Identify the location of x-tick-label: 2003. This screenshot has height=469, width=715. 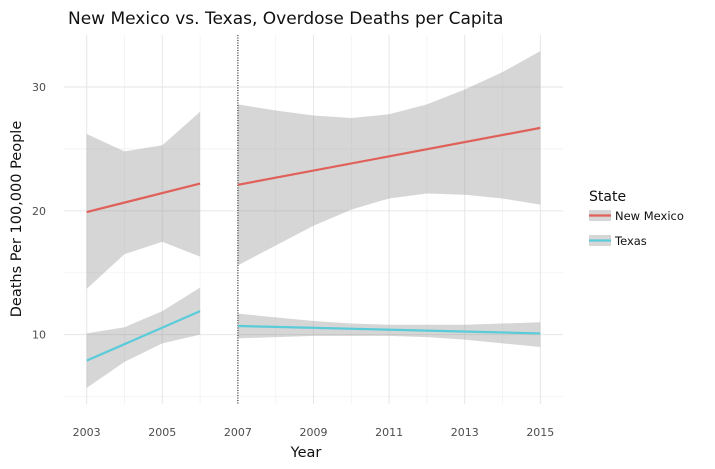
(87, 432).